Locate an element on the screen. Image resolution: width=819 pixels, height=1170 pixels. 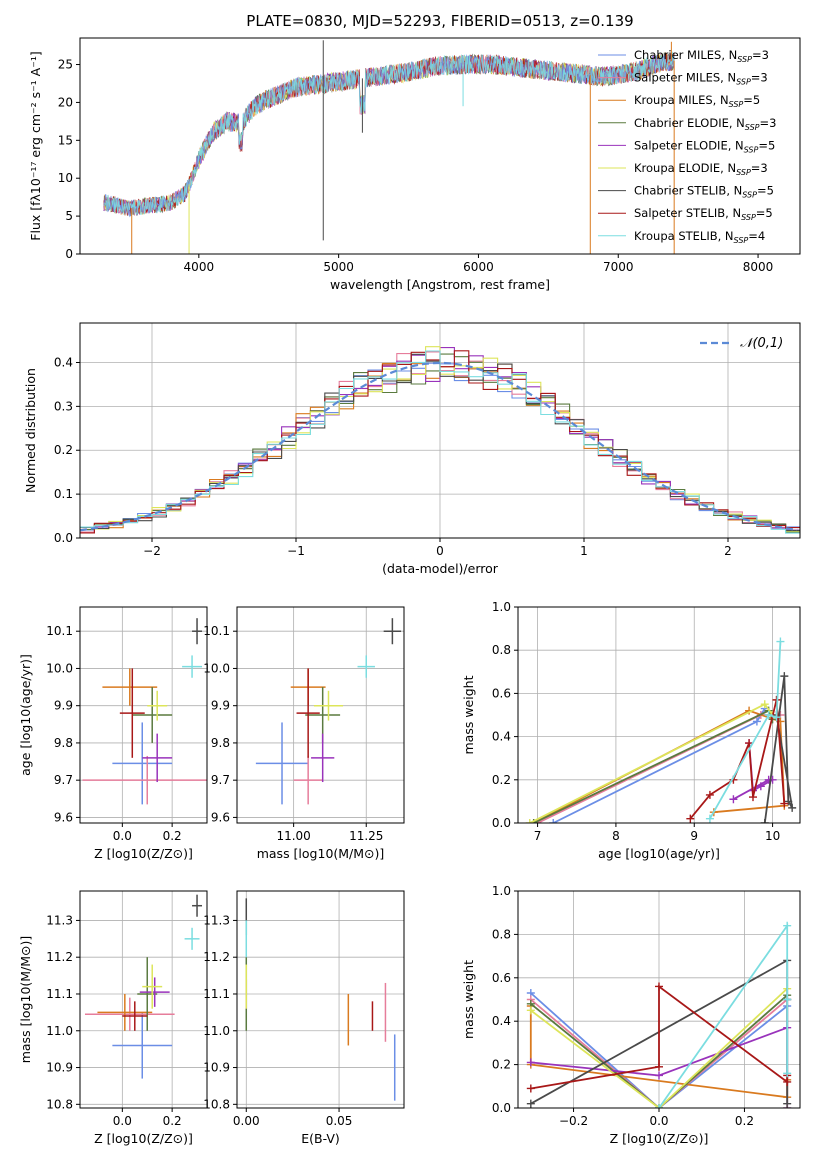
plot-area-mass-vs-EBV is located at coordinates (320, 999).